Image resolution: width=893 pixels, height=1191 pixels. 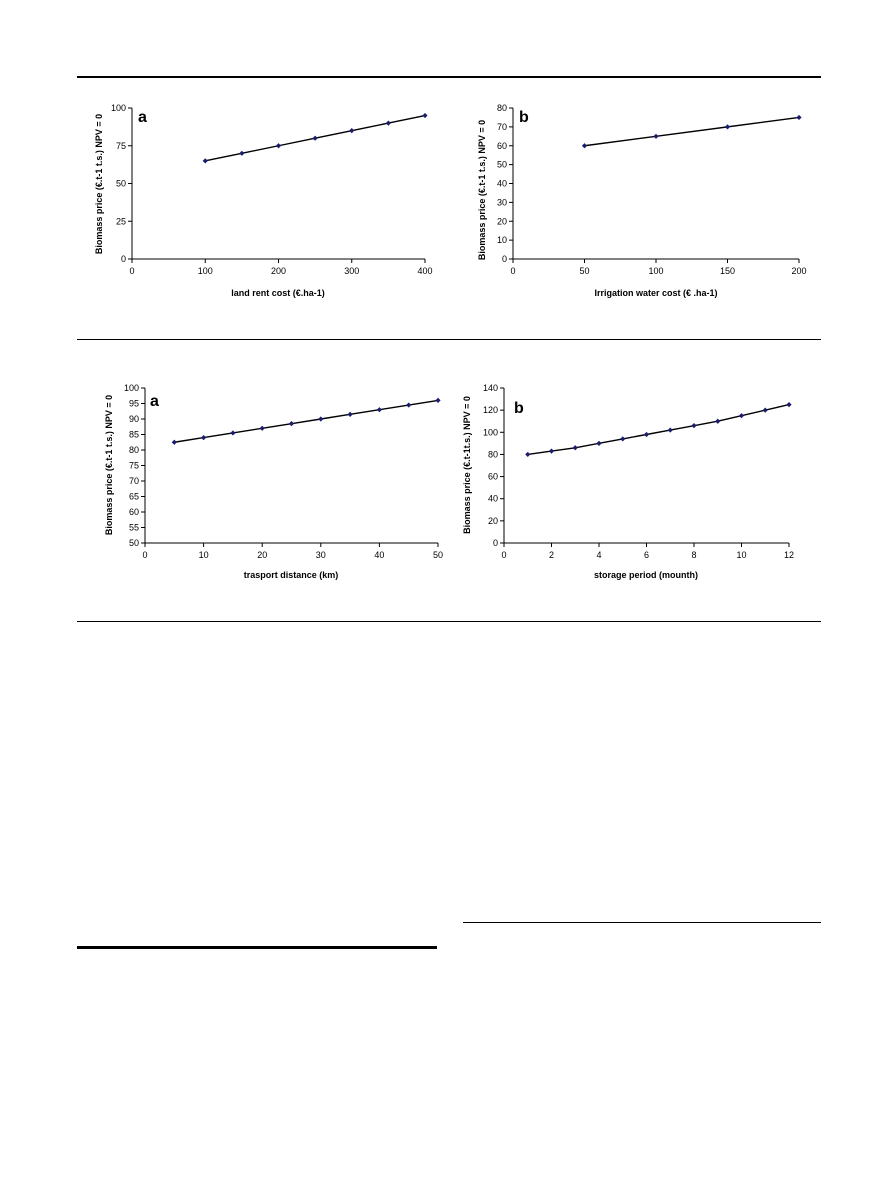 What do you see at coordinates (134, 497) in the screenshot?
I see `y-tick-label: 65` at bounding box center [134, 497].